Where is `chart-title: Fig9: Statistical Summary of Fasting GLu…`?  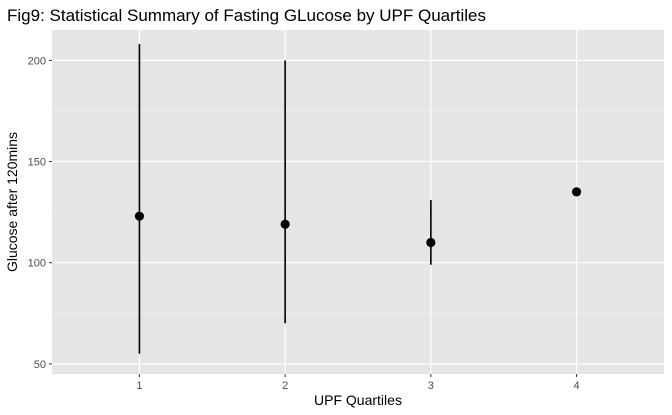 chart-title: Fig9: Statistical Summary of Fasting GLu… is located at coordinates (246, 15).